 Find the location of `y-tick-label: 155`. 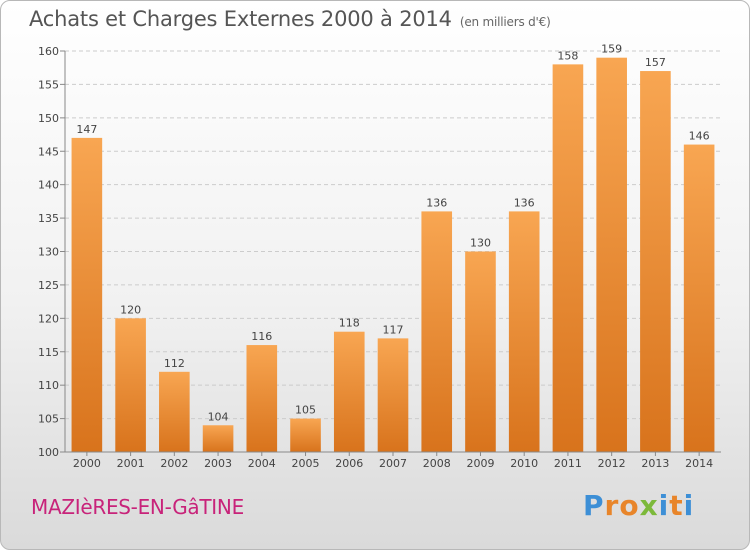

y-tick-label: 155 is located at coordinates (48, 84).